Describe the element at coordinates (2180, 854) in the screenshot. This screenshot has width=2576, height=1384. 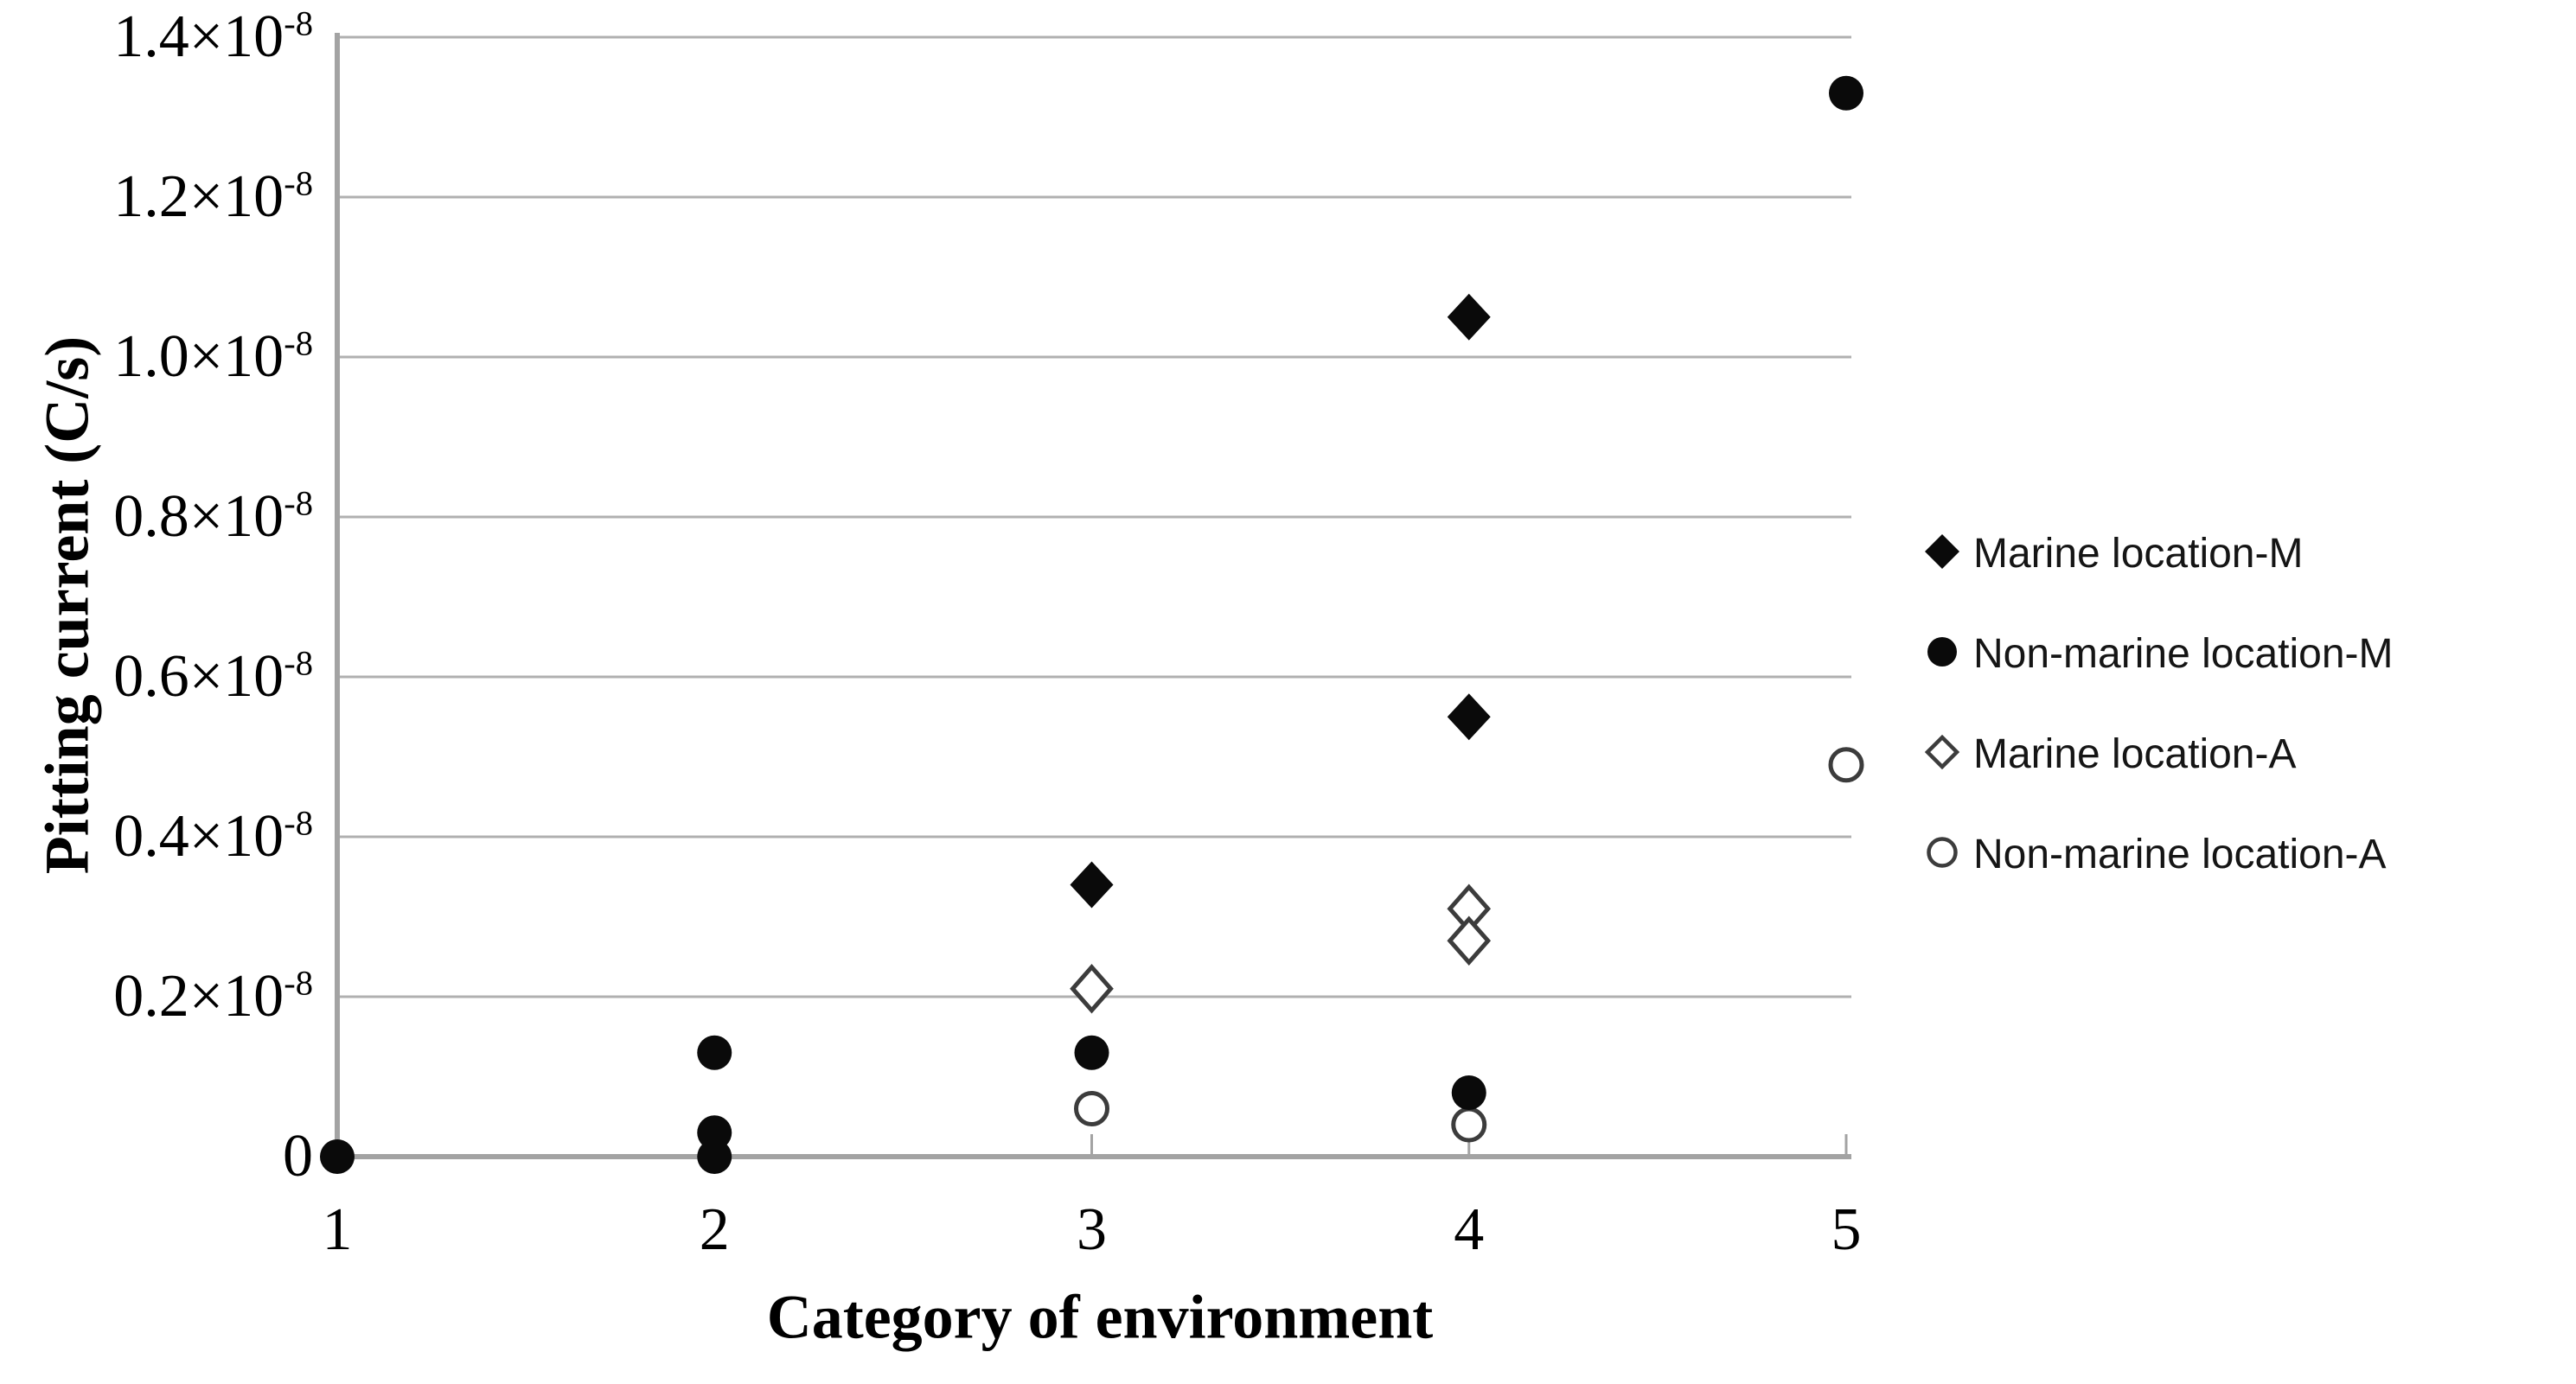
I see `legend-item-label: Non-marine location-A` at that location.